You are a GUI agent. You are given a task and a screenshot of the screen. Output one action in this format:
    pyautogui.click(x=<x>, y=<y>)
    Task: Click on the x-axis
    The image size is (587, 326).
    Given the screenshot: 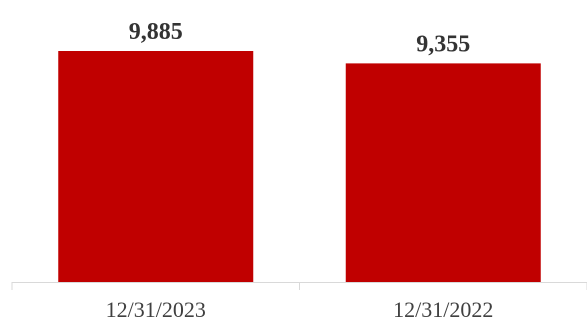 What is the action you would take?
    pyautogui.click(x=299, y=286)
    